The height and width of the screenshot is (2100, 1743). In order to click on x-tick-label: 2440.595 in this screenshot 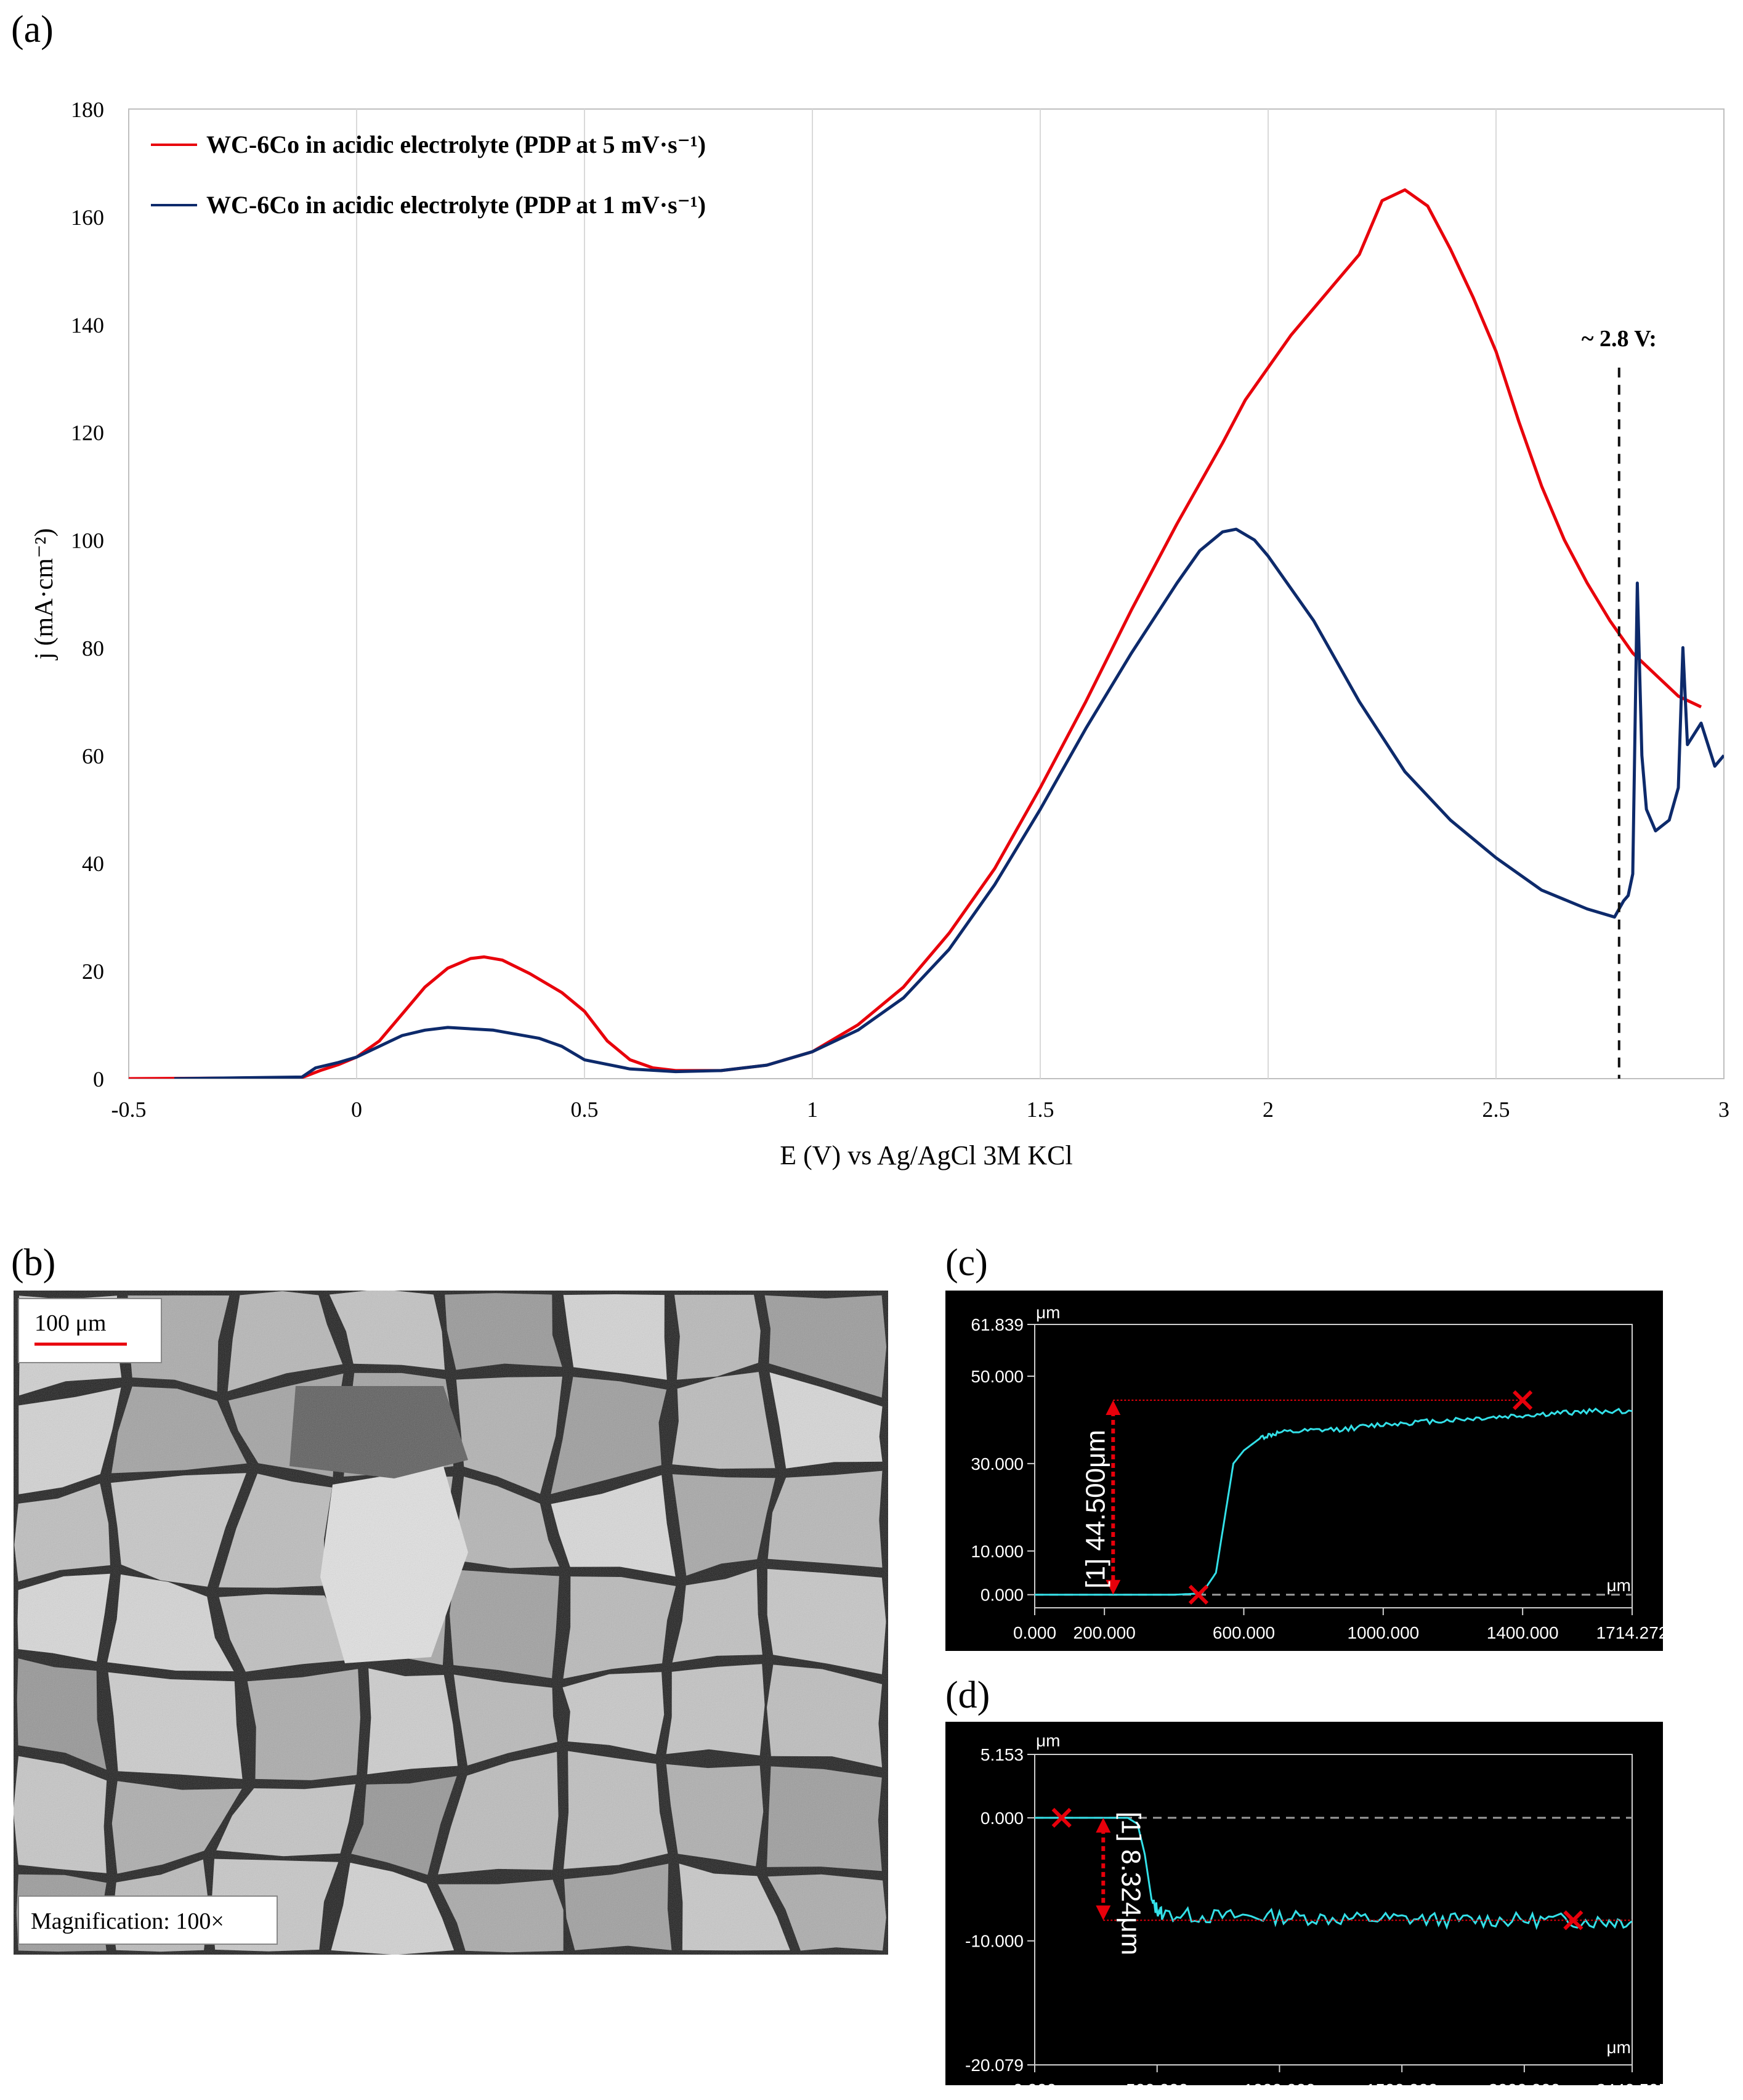, I will do `click(1632, 2088)`.